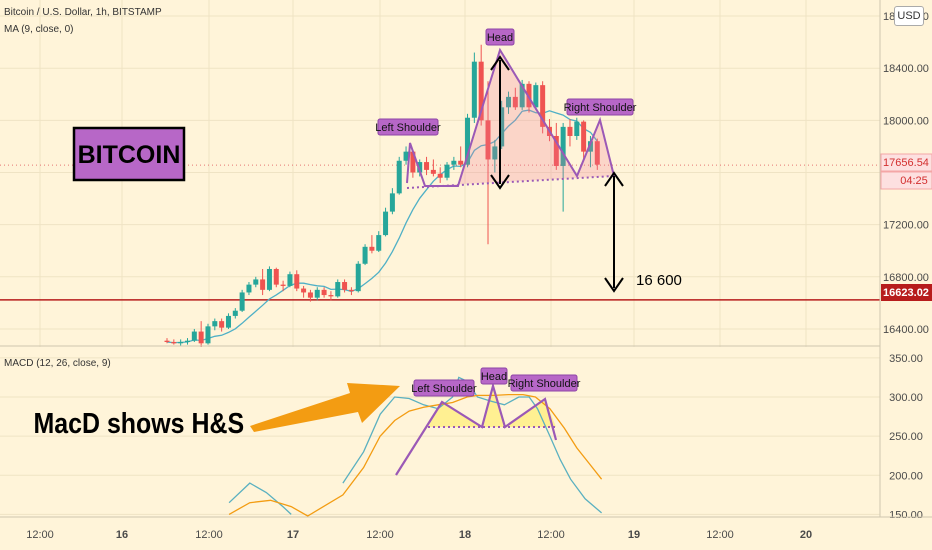  I want to click on price-tick-label: 17200.00, so click(906, 226).